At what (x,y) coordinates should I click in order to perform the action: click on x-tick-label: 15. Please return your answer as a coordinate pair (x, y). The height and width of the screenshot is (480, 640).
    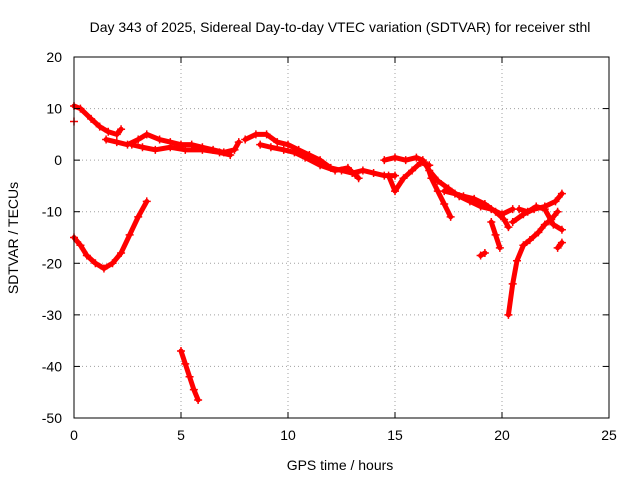
    Looking at the image, I should click on (395, 435).